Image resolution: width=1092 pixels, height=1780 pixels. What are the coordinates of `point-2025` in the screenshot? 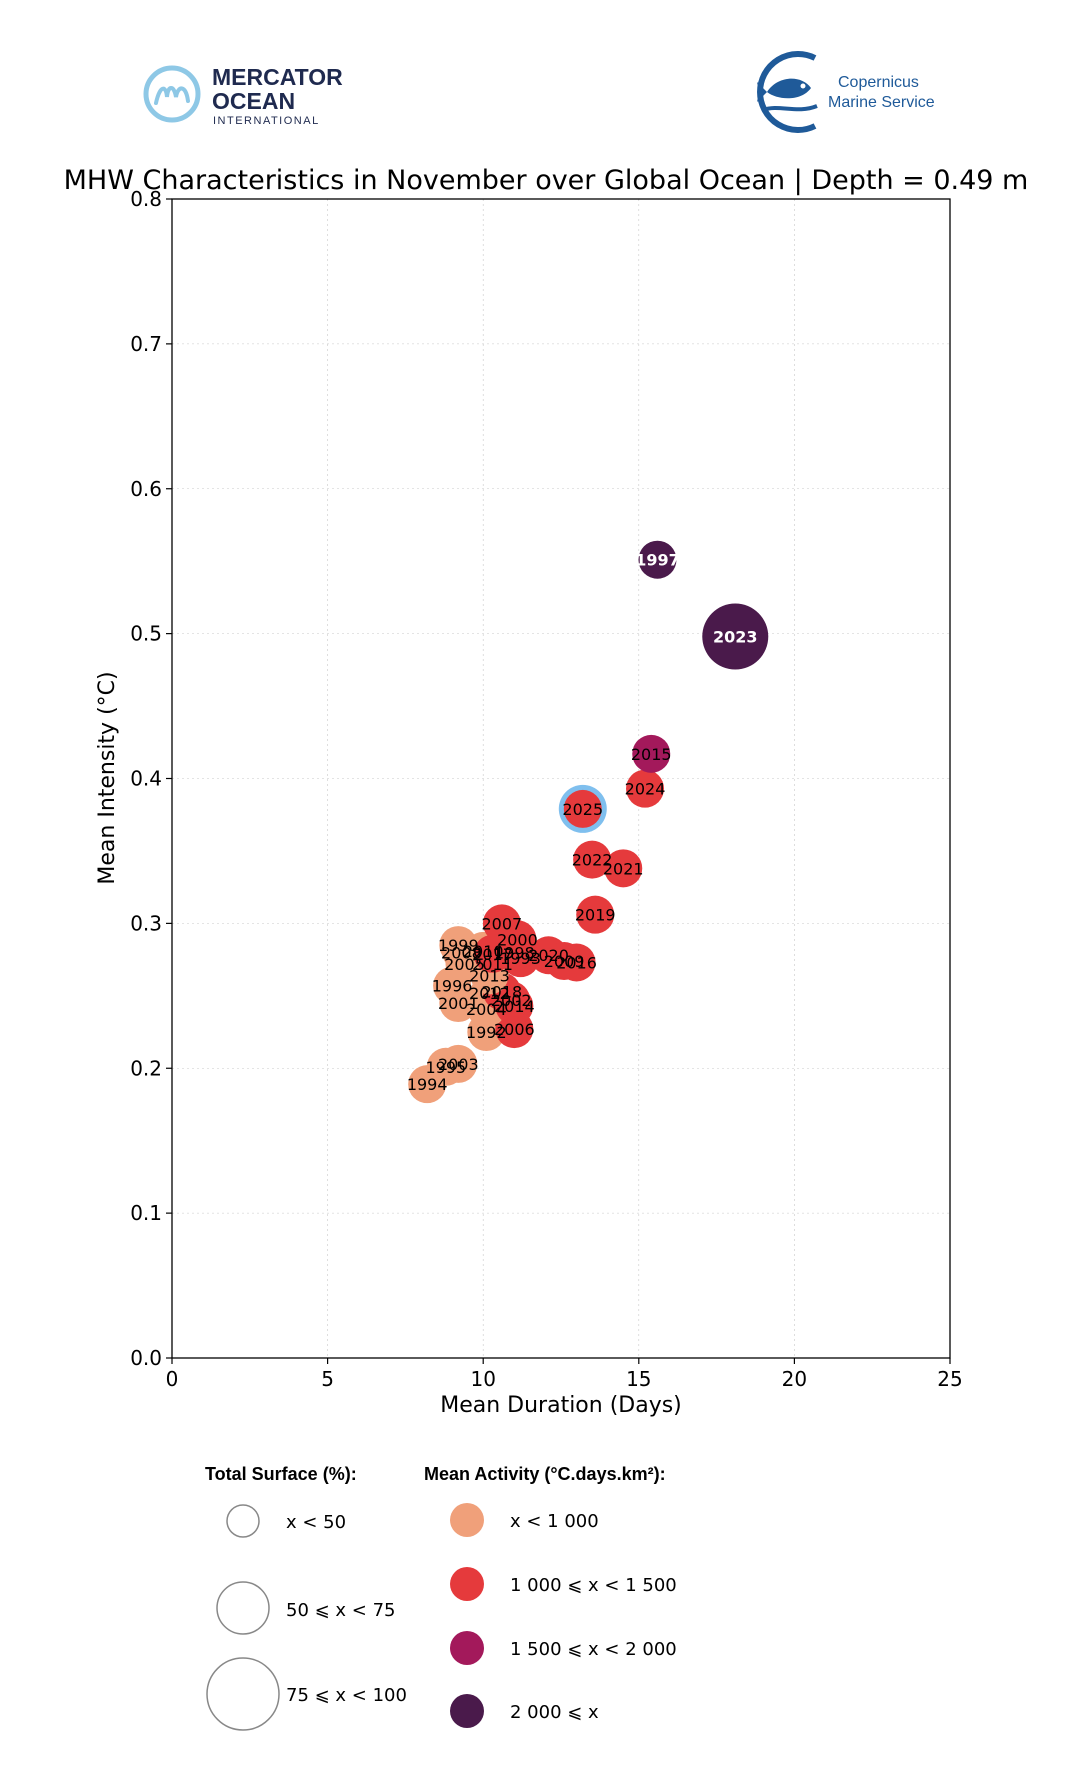 It's located at (582, 808).